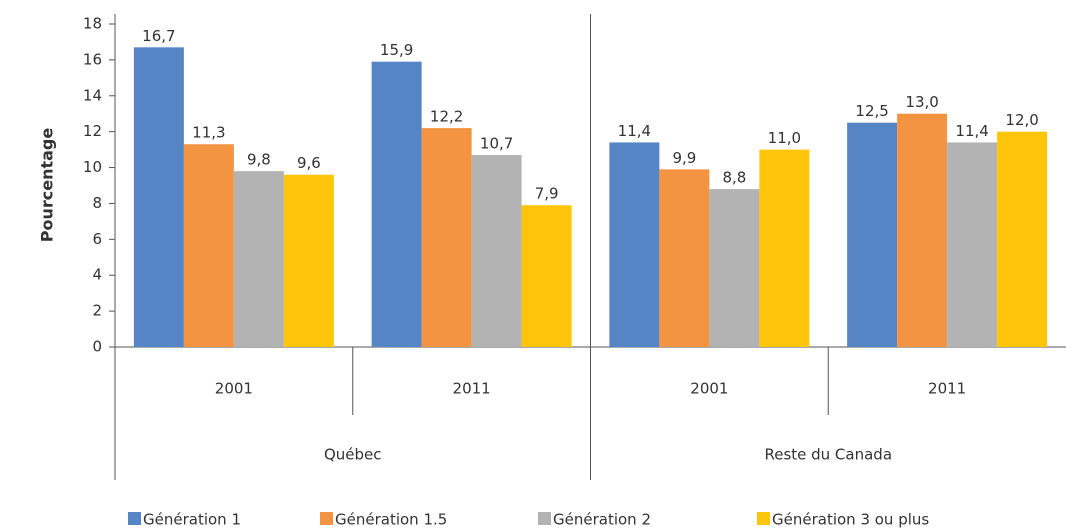 This screenshot has height=532, width=1066. Describe the element at coordinates (158, 36) in the screenshot. I see `value-label: 16,7` at that location.